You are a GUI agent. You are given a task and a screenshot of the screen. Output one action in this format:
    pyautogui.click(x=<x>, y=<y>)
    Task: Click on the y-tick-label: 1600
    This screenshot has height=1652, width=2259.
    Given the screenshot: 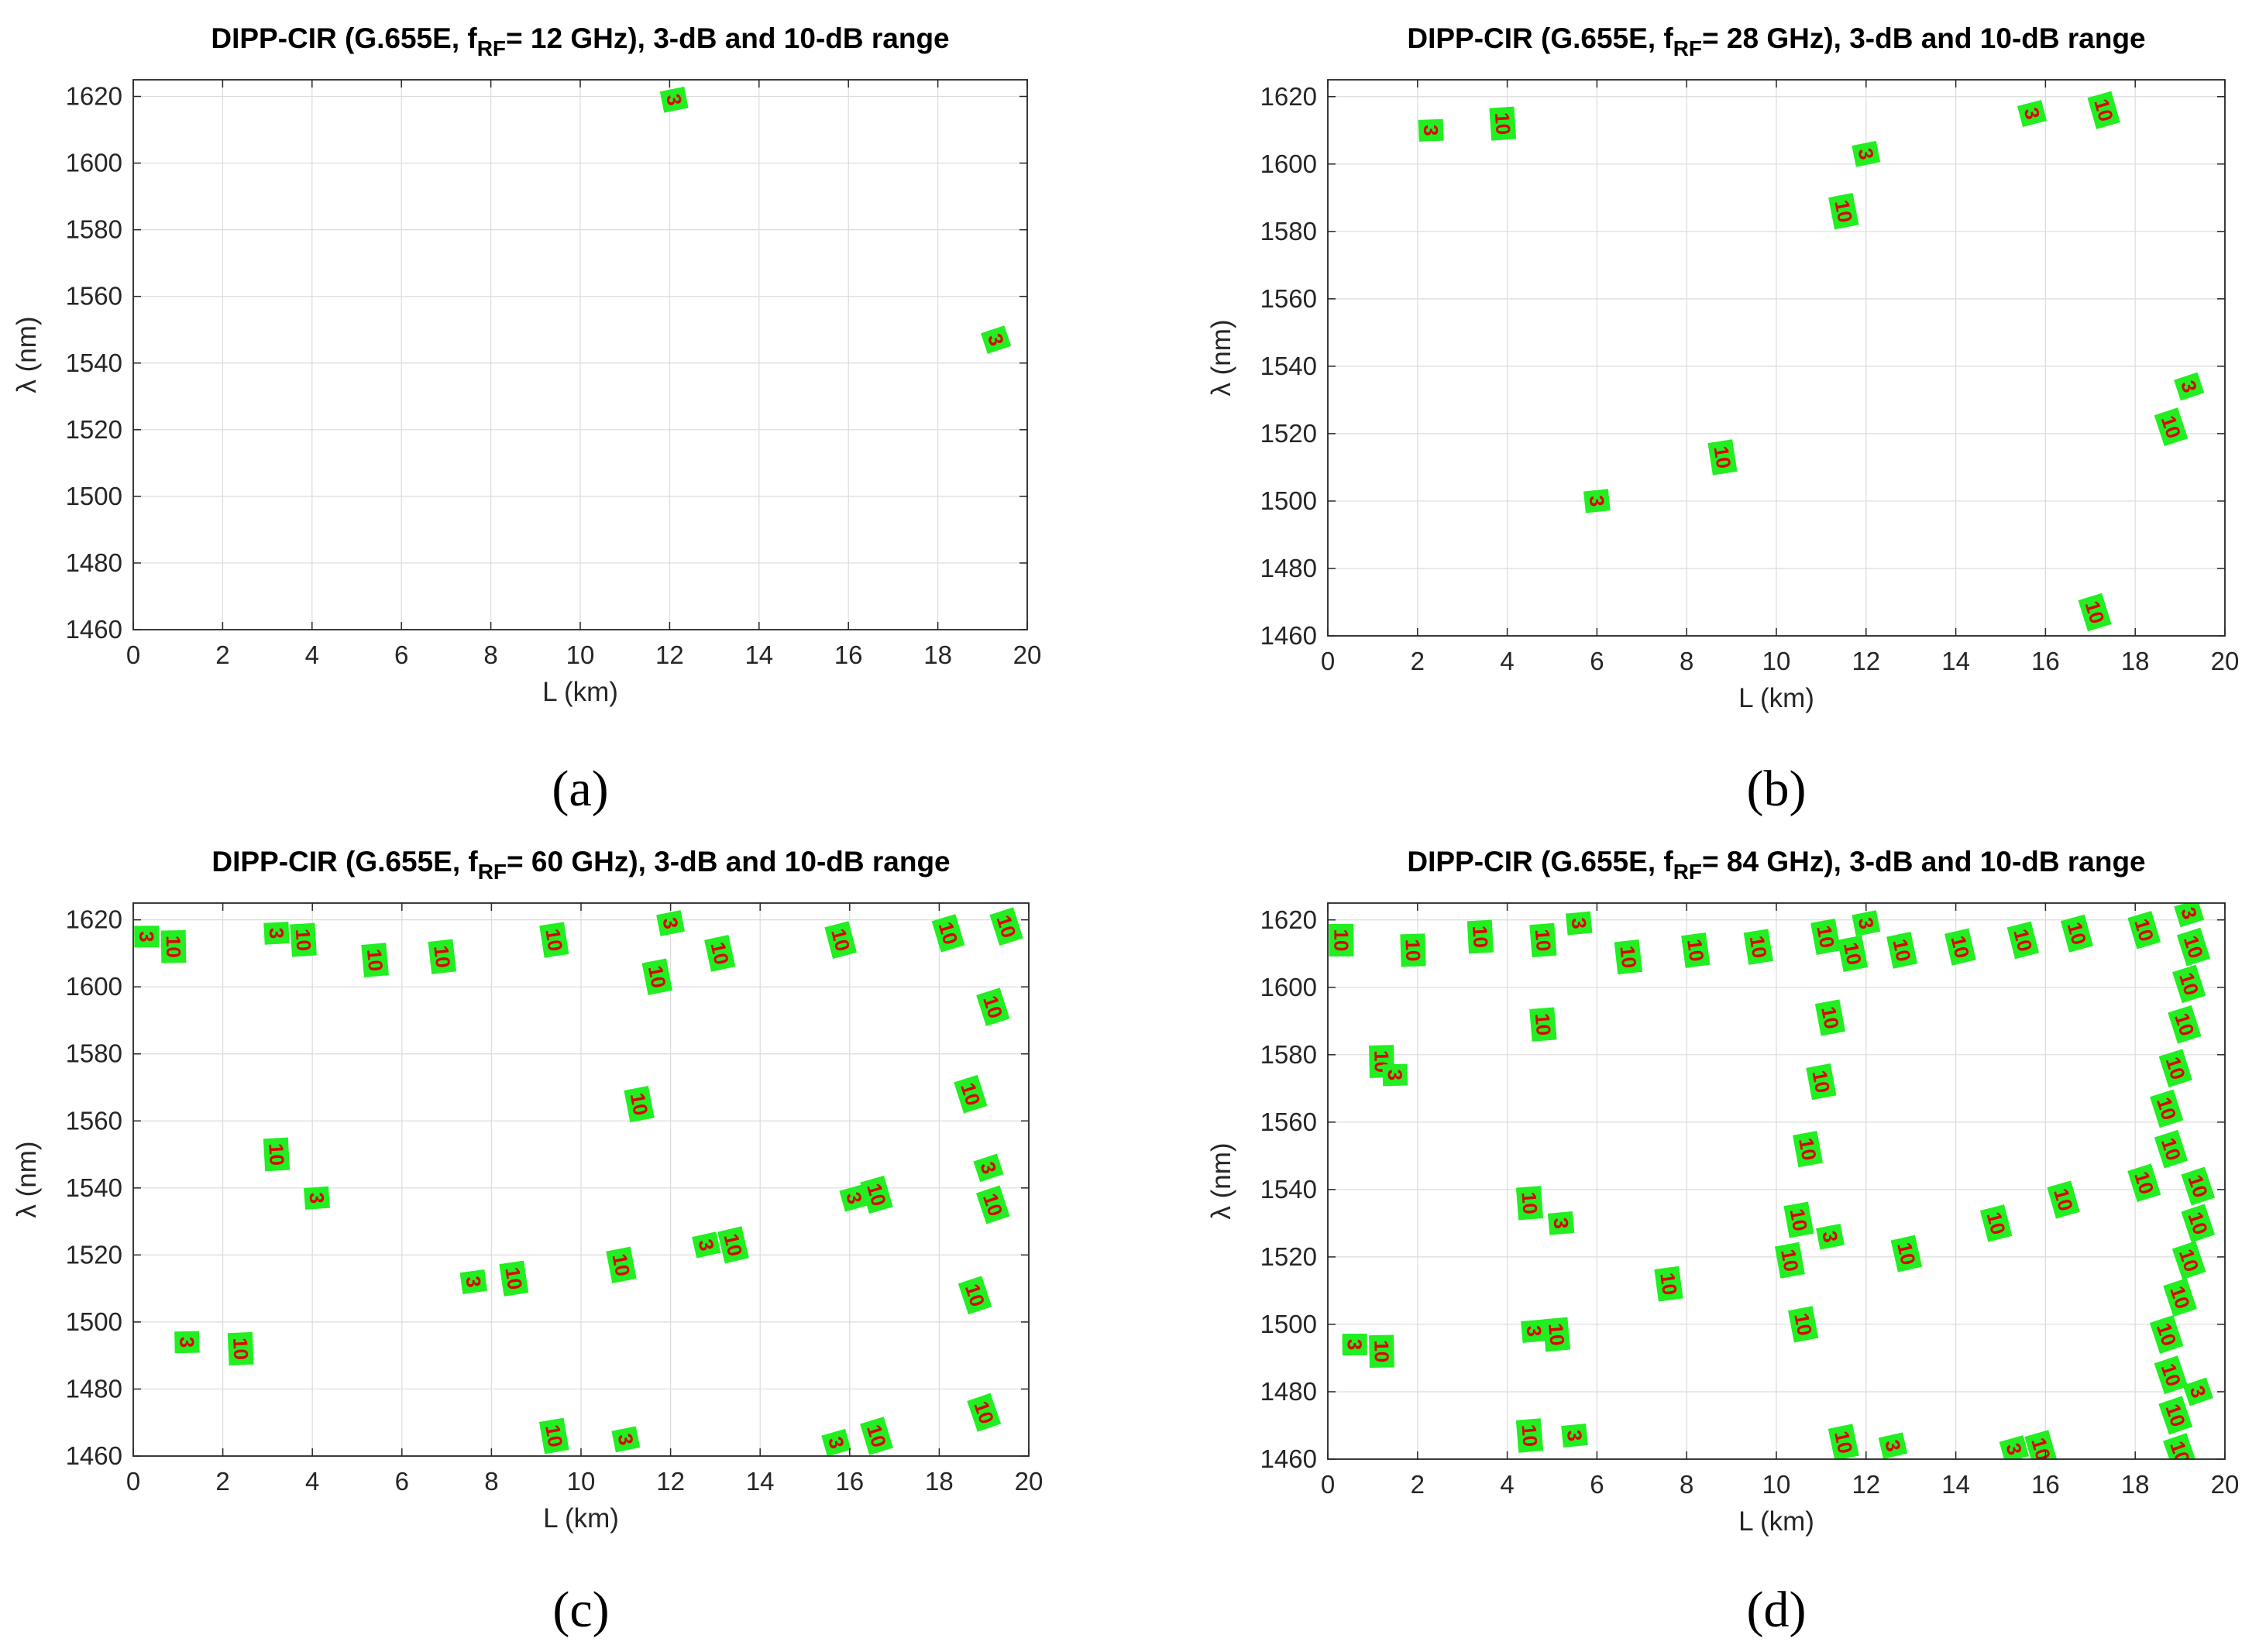 What is the action you would take?
    pyautogui.click(x=94, y=163)
    